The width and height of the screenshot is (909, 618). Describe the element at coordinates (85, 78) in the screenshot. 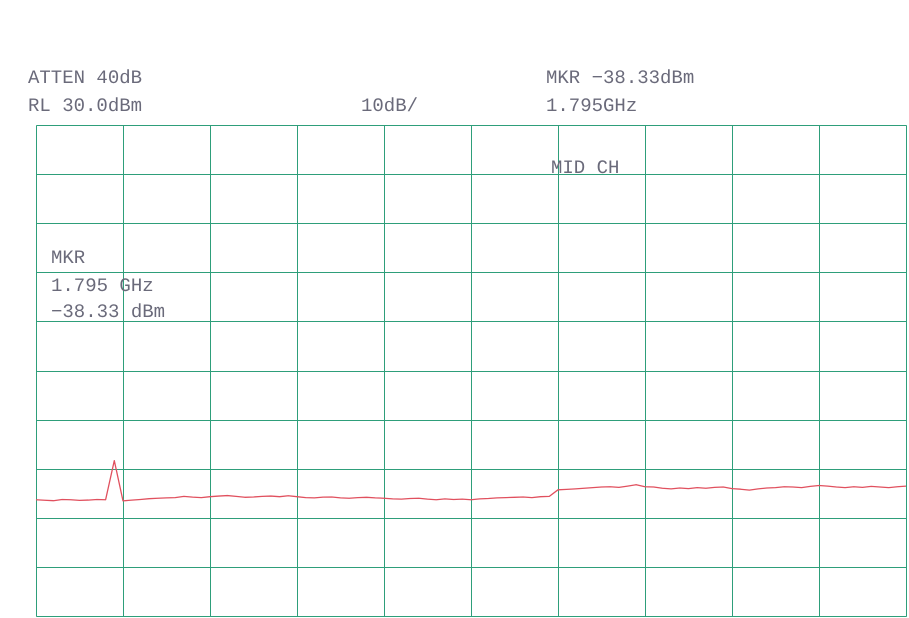

I see `text: ATTEN 40dB` at that location.